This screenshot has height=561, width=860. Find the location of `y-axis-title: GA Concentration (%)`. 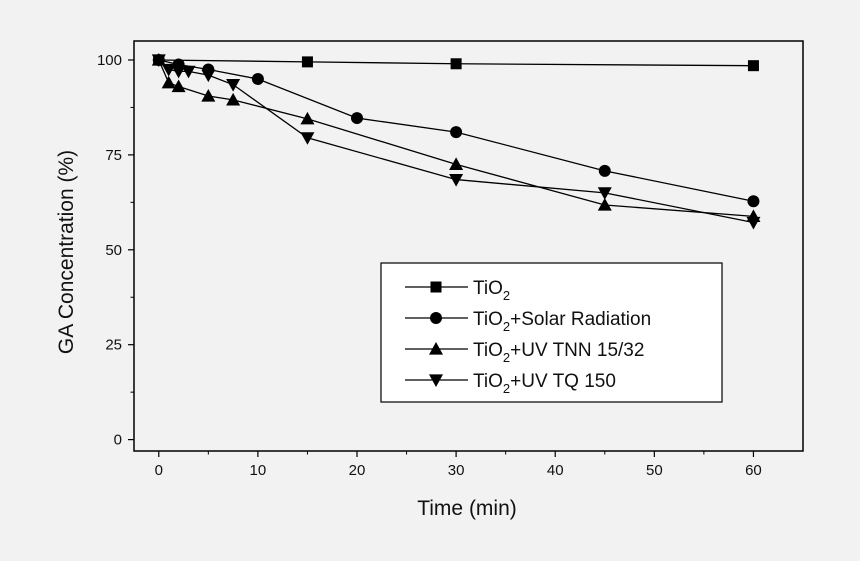

y-axis-title: GA Concentration (%) is located at coordinates (66, 252).